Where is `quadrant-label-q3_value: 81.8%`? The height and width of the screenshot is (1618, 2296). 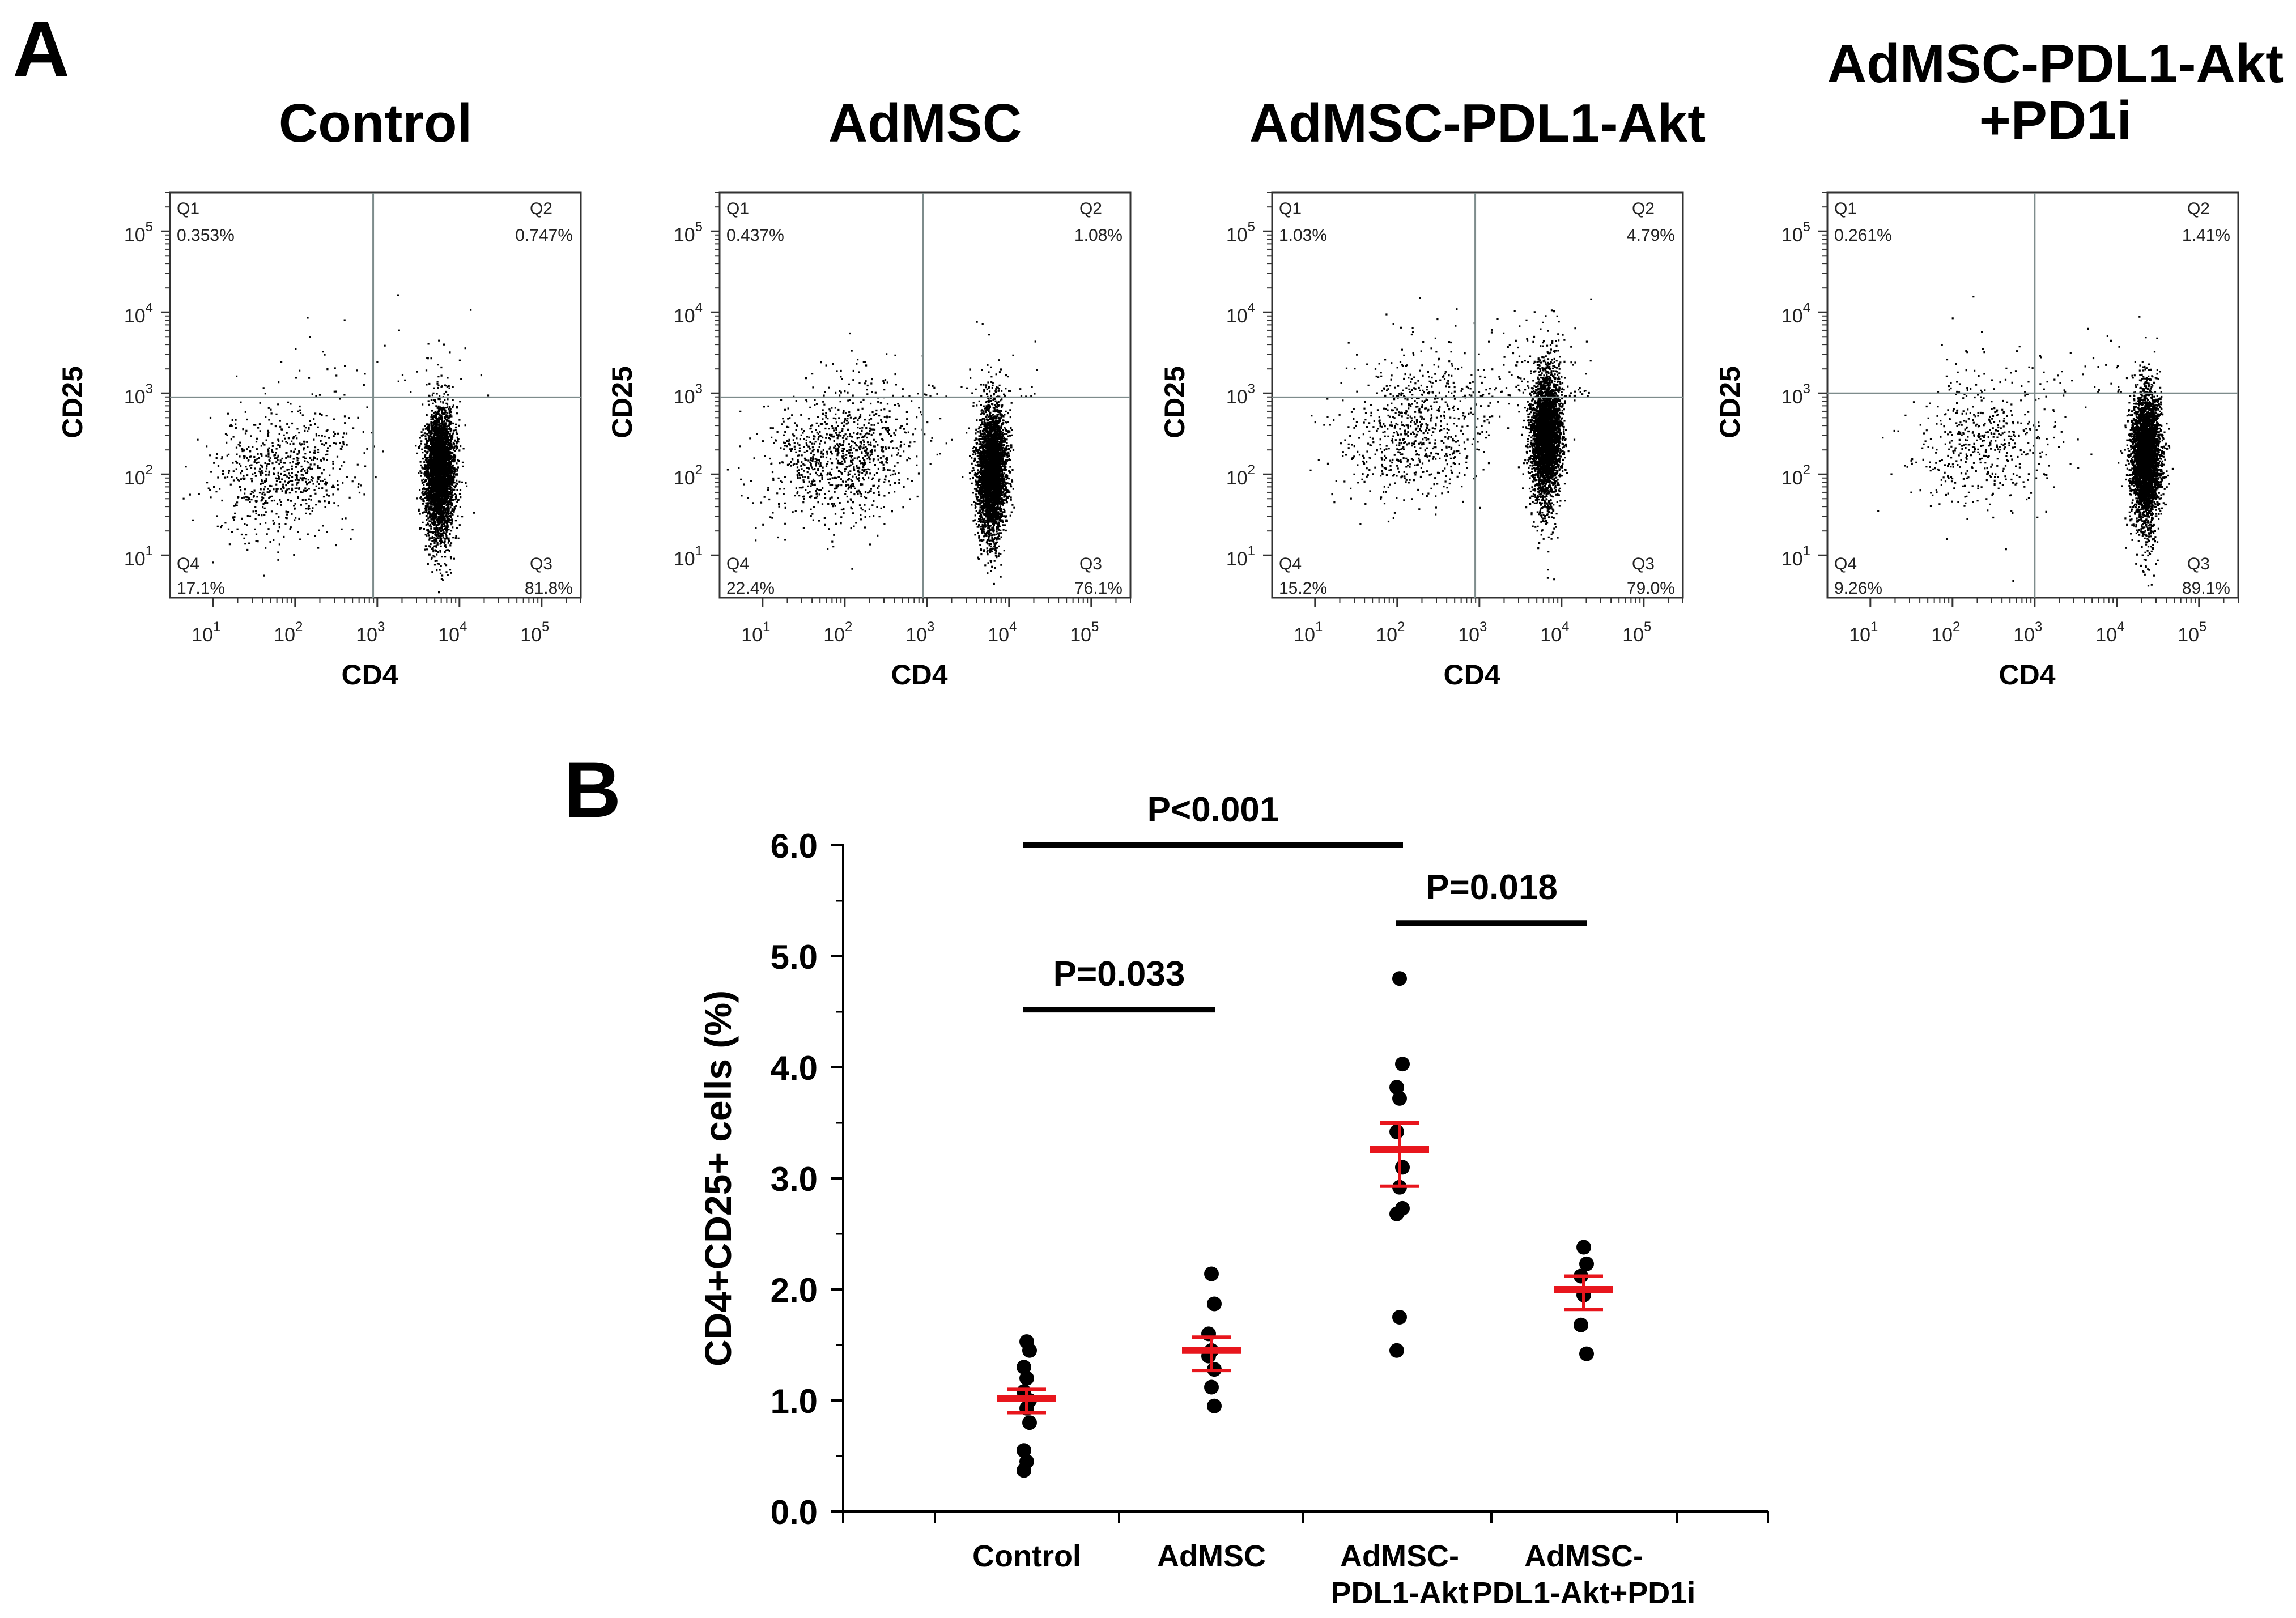
quadrant-label-q3_value: 81.8% is located at coordinates (549, 588).